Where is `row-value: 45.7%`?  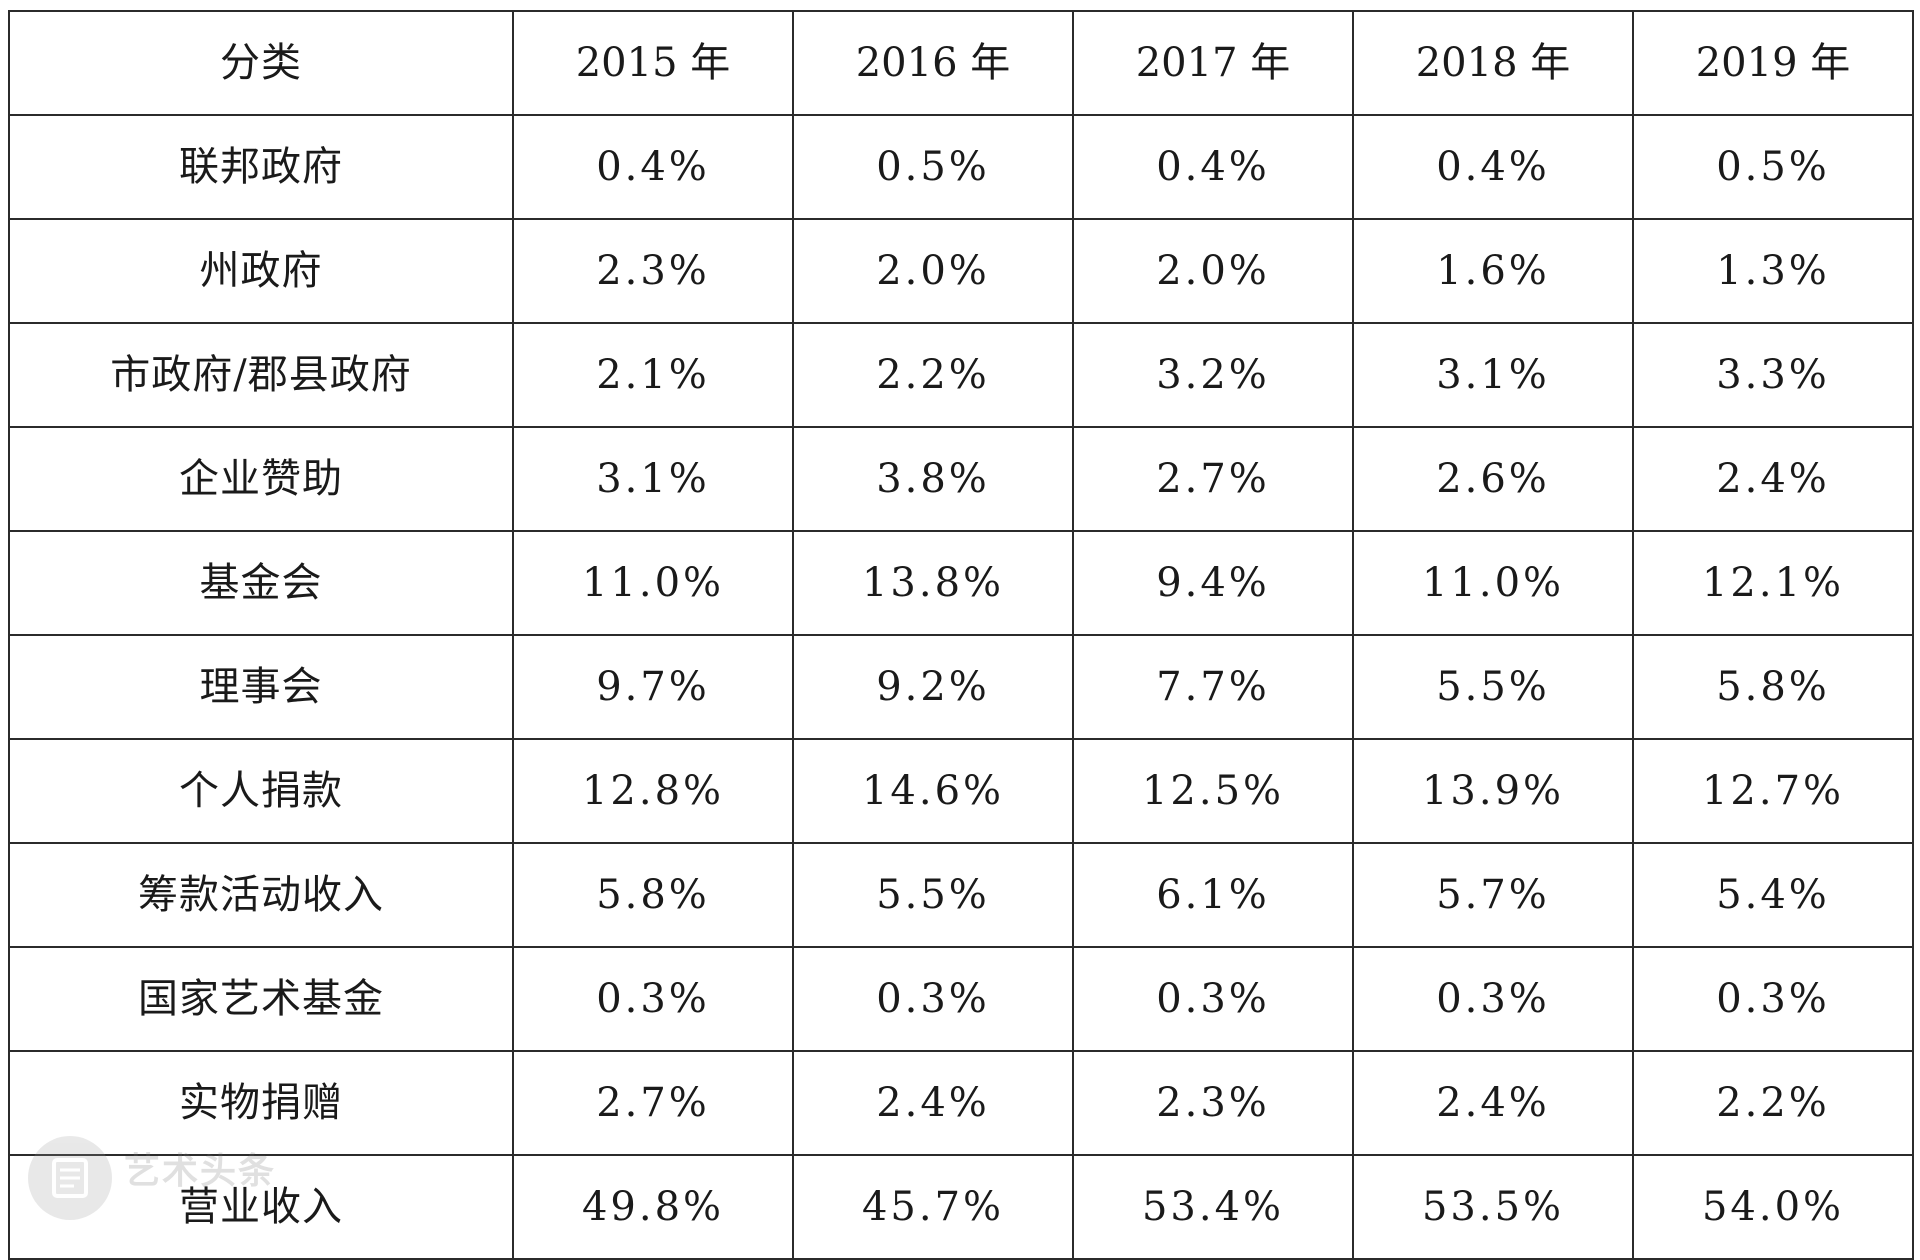
row-value: 45.7% is located at coordinates (933, 1207).